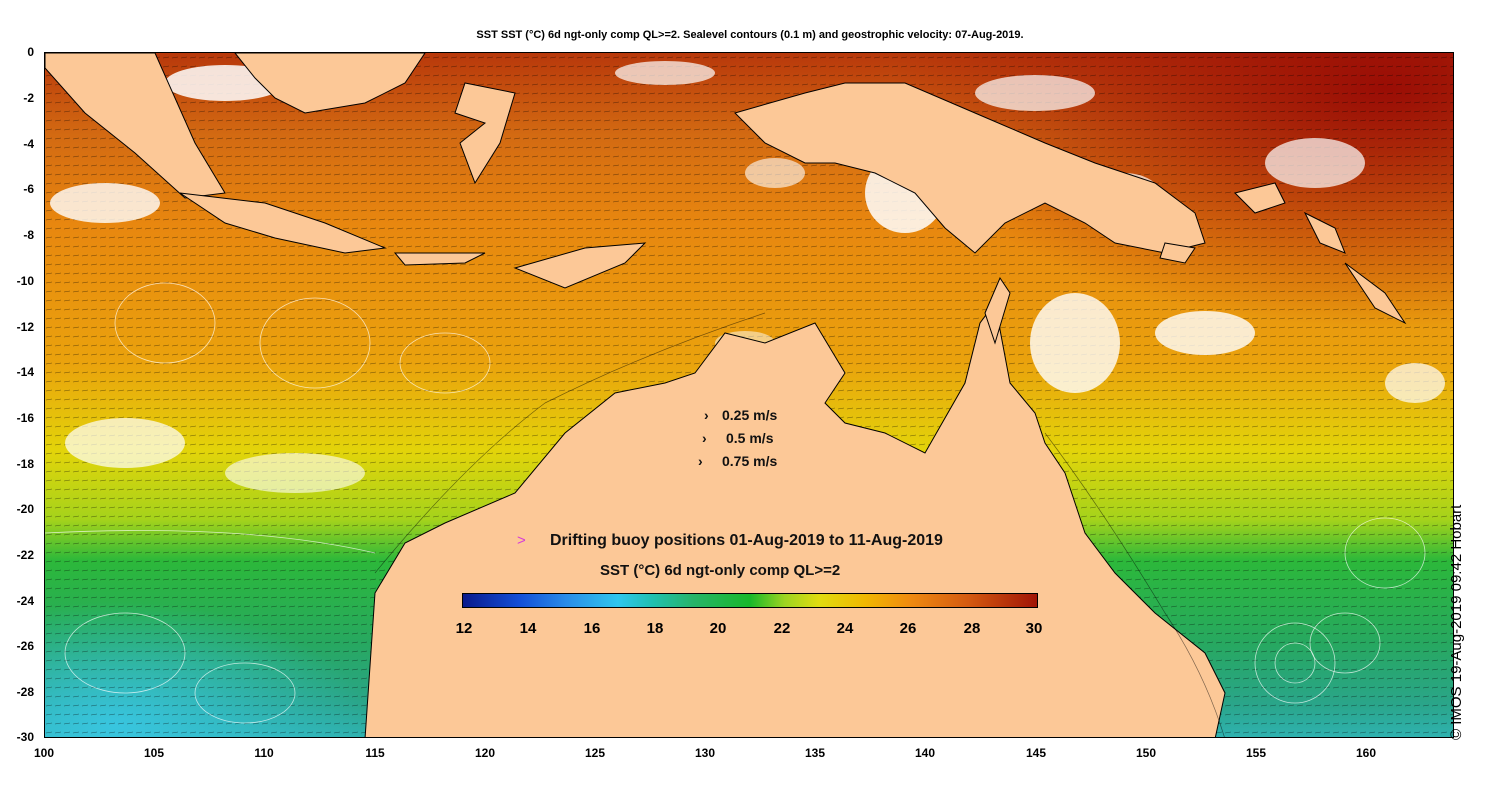 This screenshot has width=1500, height=790. I want to click on velocity-legend-05: 0.5 m/s, so click(750, 438).